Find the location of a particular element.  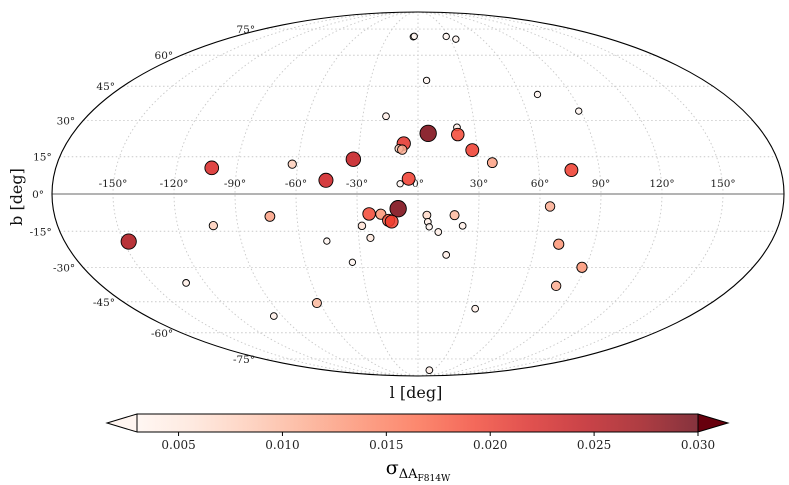

colorbar-outline is located at coordinates (417, 423).